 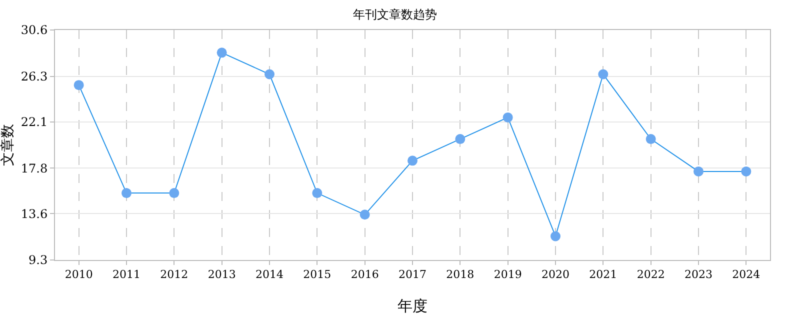 I want to click on y-axis-title: 文章数, so click(x=8, y=145).